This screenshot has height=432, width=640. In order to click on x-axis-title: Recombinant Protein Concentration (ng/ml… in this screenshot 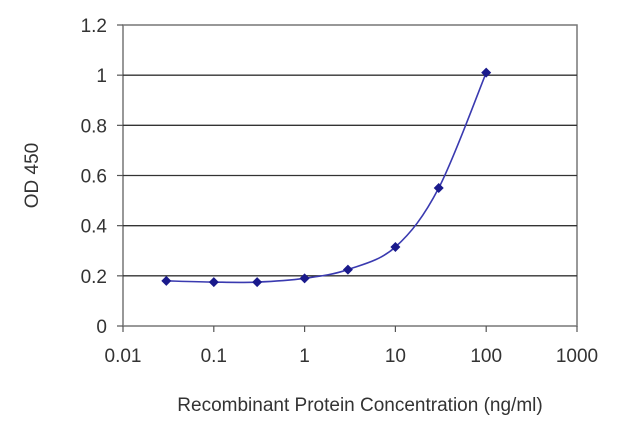, I will do `click(359, 405)`.